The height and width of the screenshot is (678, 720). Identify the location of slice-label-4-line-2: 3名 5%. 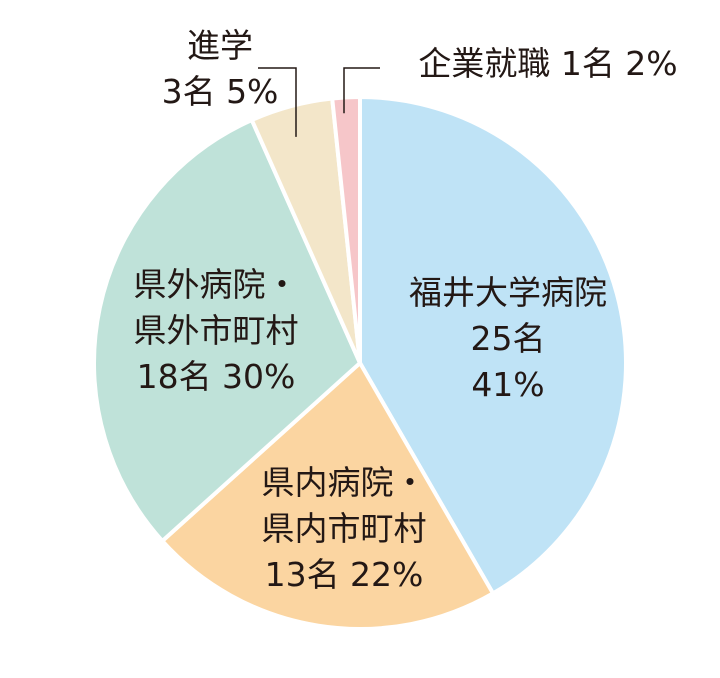
(220, 91).